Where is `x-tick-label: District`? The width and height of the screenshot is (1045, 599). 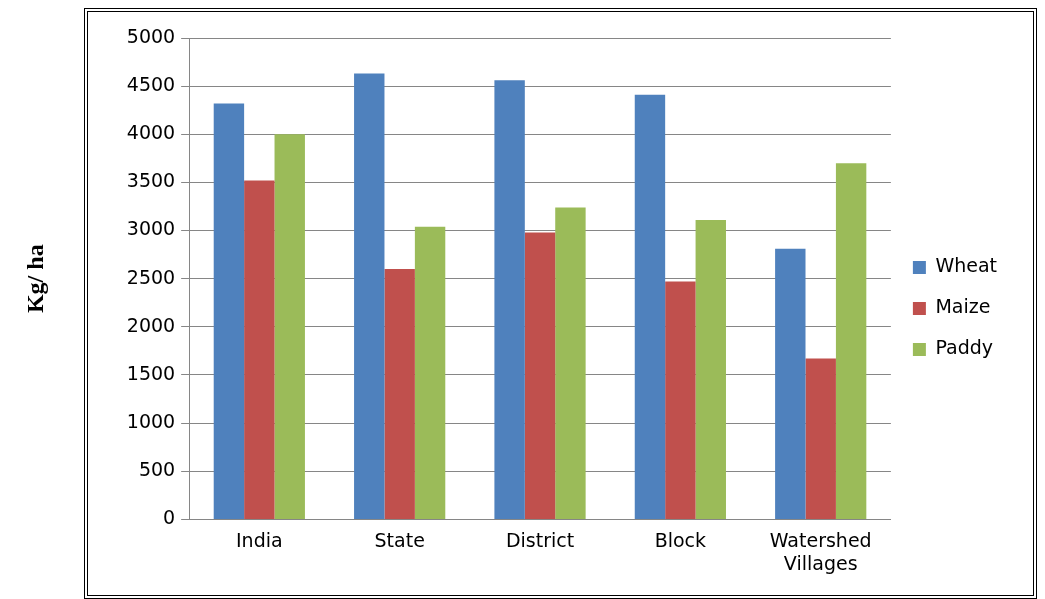 x-tick-label: District is located at coordinates (540, 539).